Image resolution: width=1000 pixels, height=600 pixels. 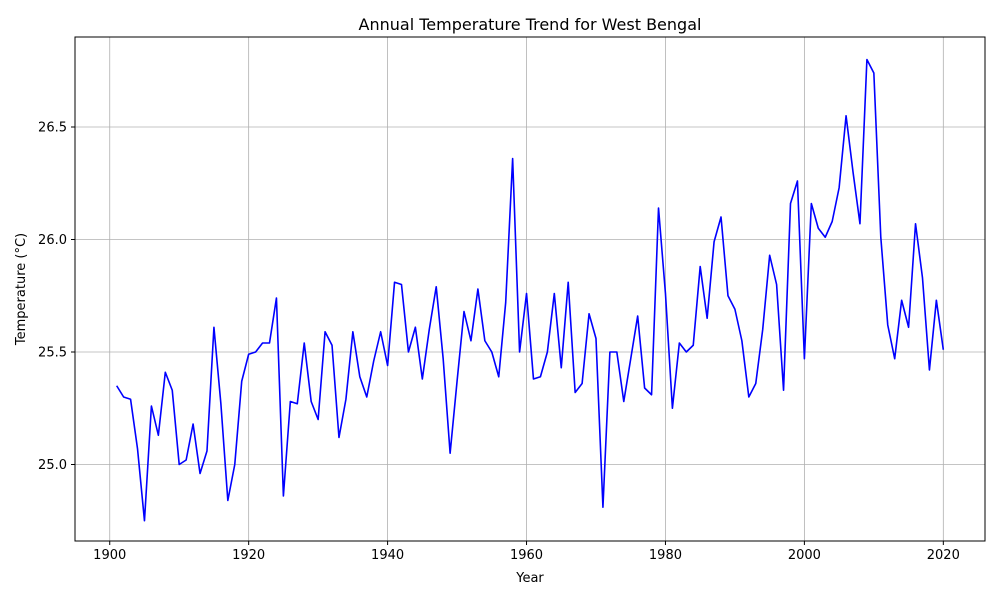 What do you see at coordinates (109, 555) in the screenshot?
I see `x-tick-label: 1900` at bounding box center [109, 555].